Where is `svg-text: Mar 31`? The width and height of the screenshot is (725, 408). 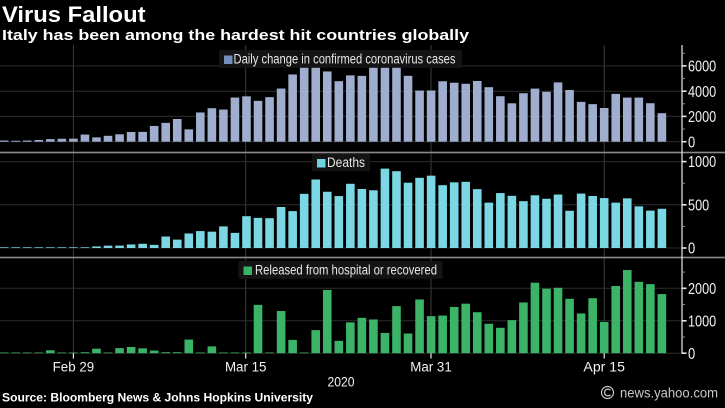
svg-text: Mar 31 is located at coordinates (431, 367).